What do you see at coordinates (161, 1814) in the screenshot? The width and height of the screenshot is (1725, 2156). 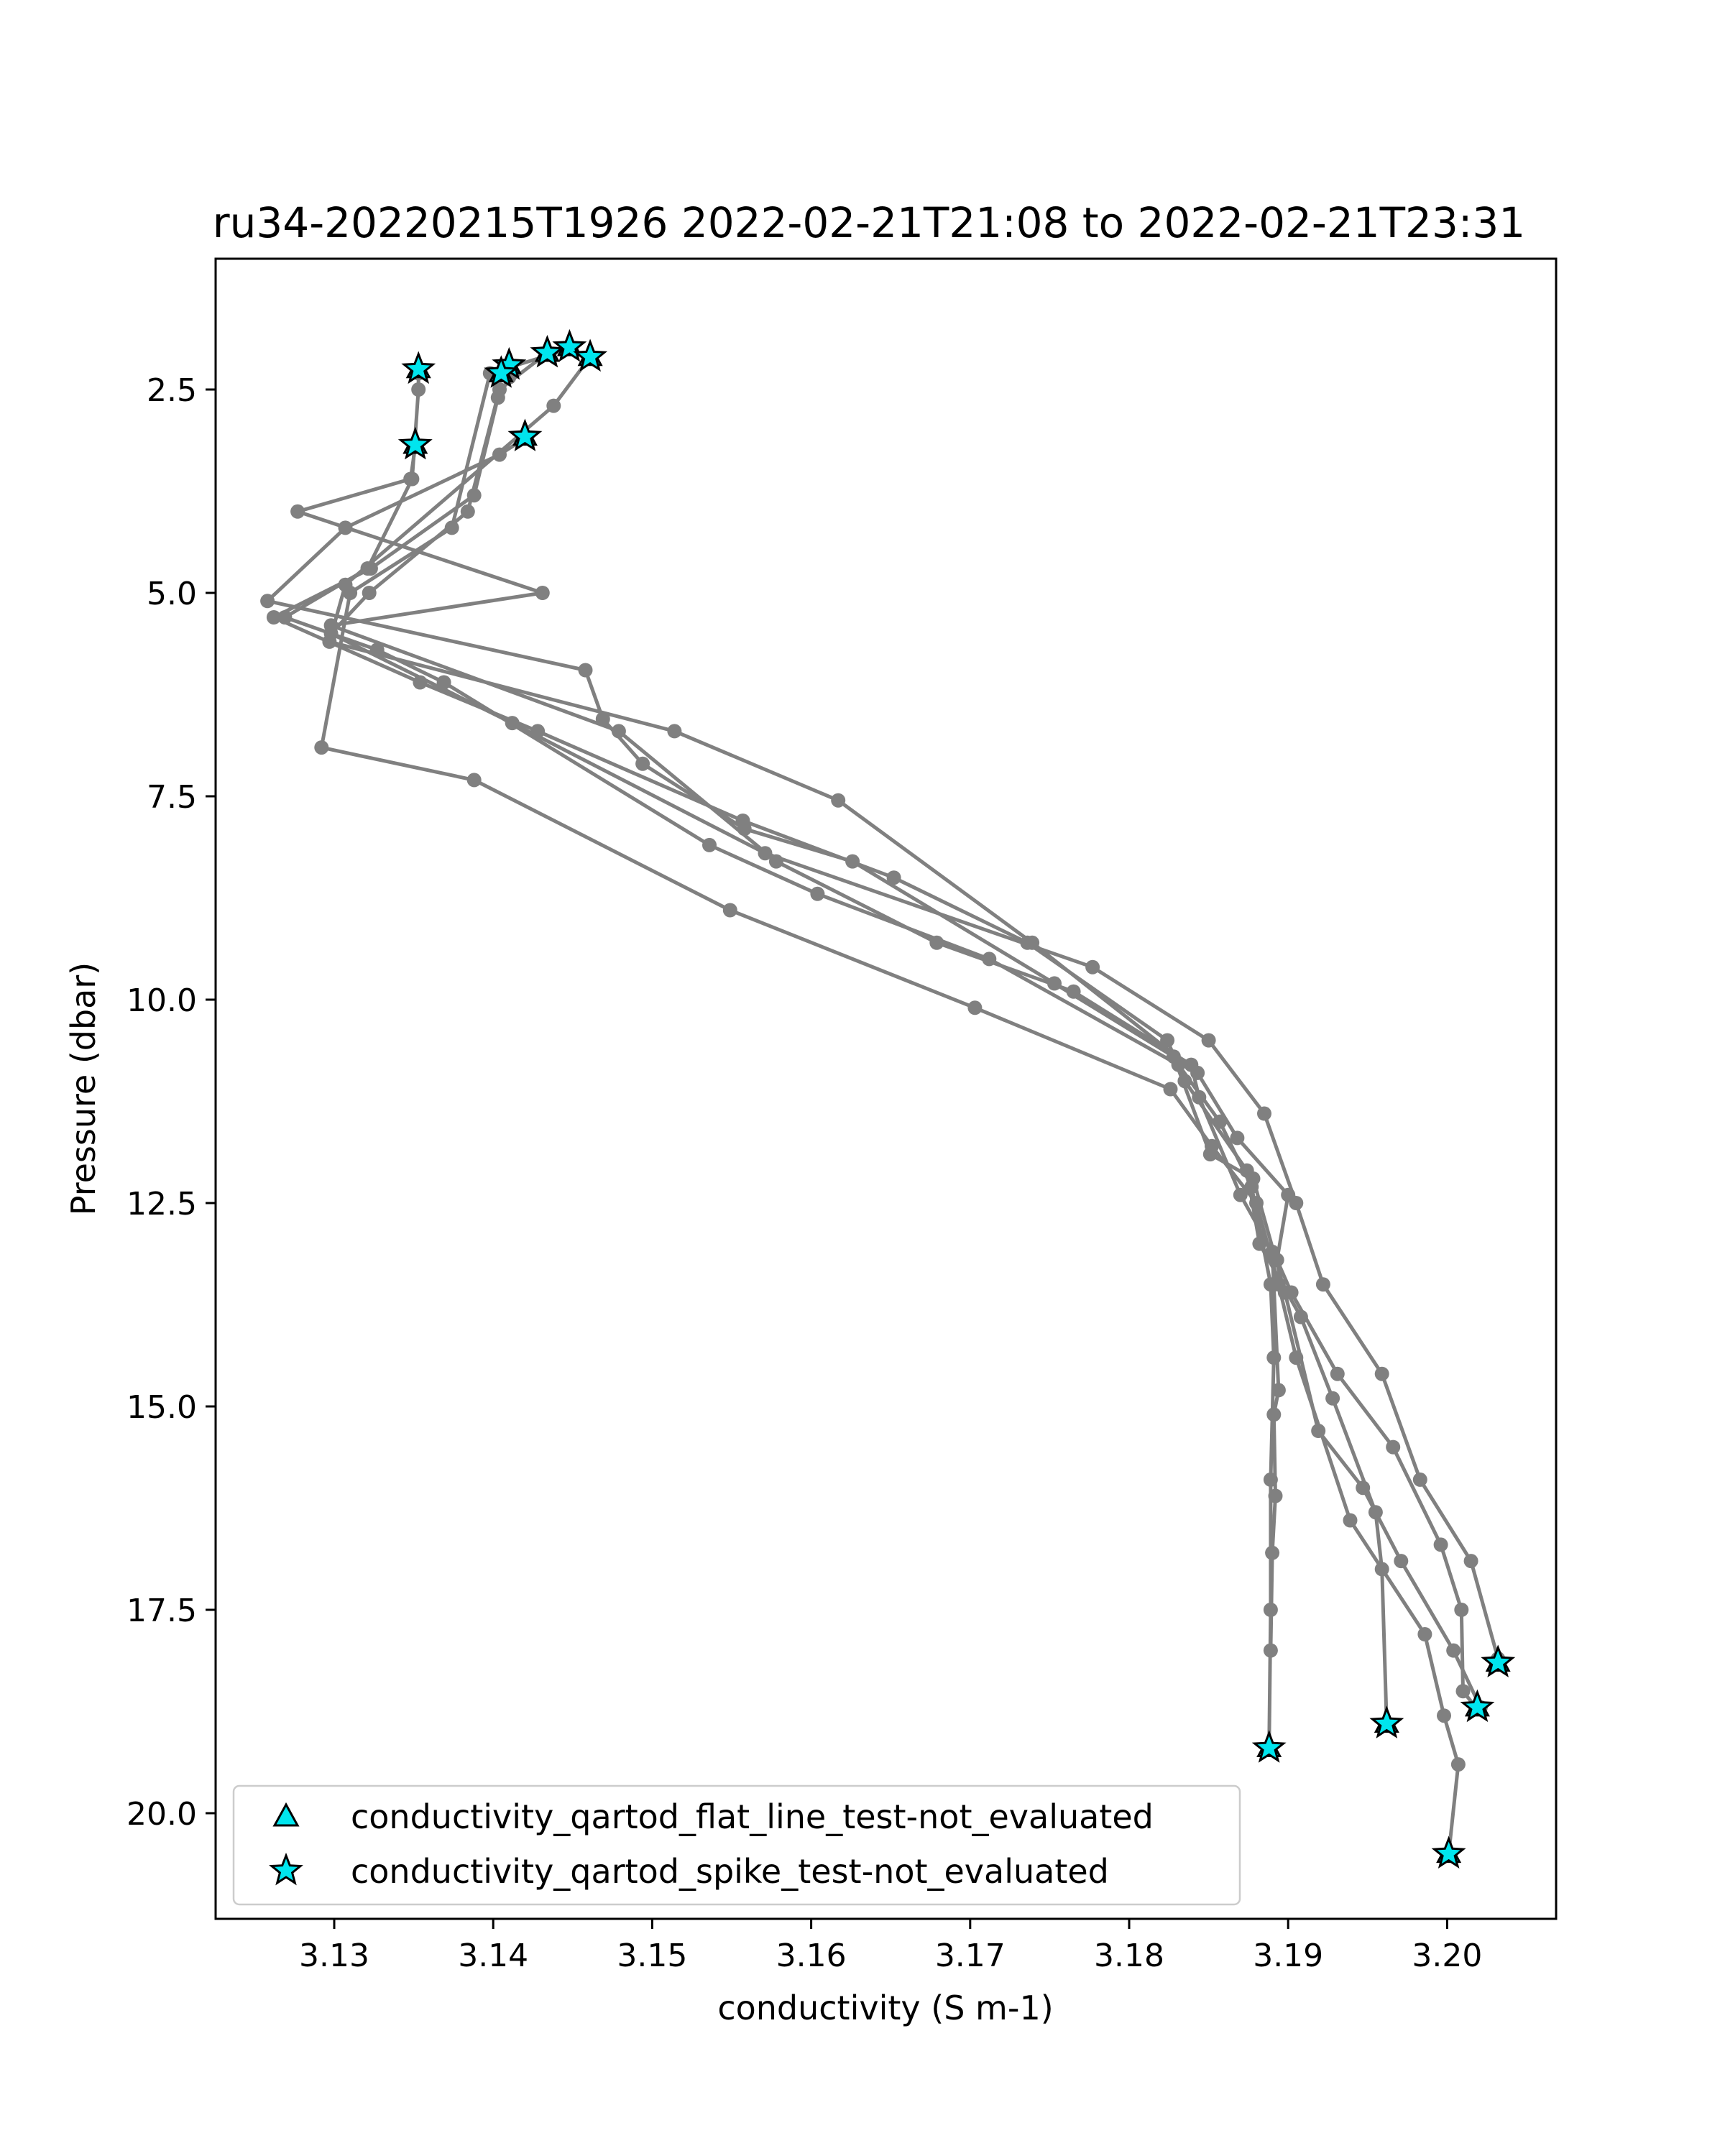 I see `y-tick-label: 20.0` at bounding box center [161, 1814].